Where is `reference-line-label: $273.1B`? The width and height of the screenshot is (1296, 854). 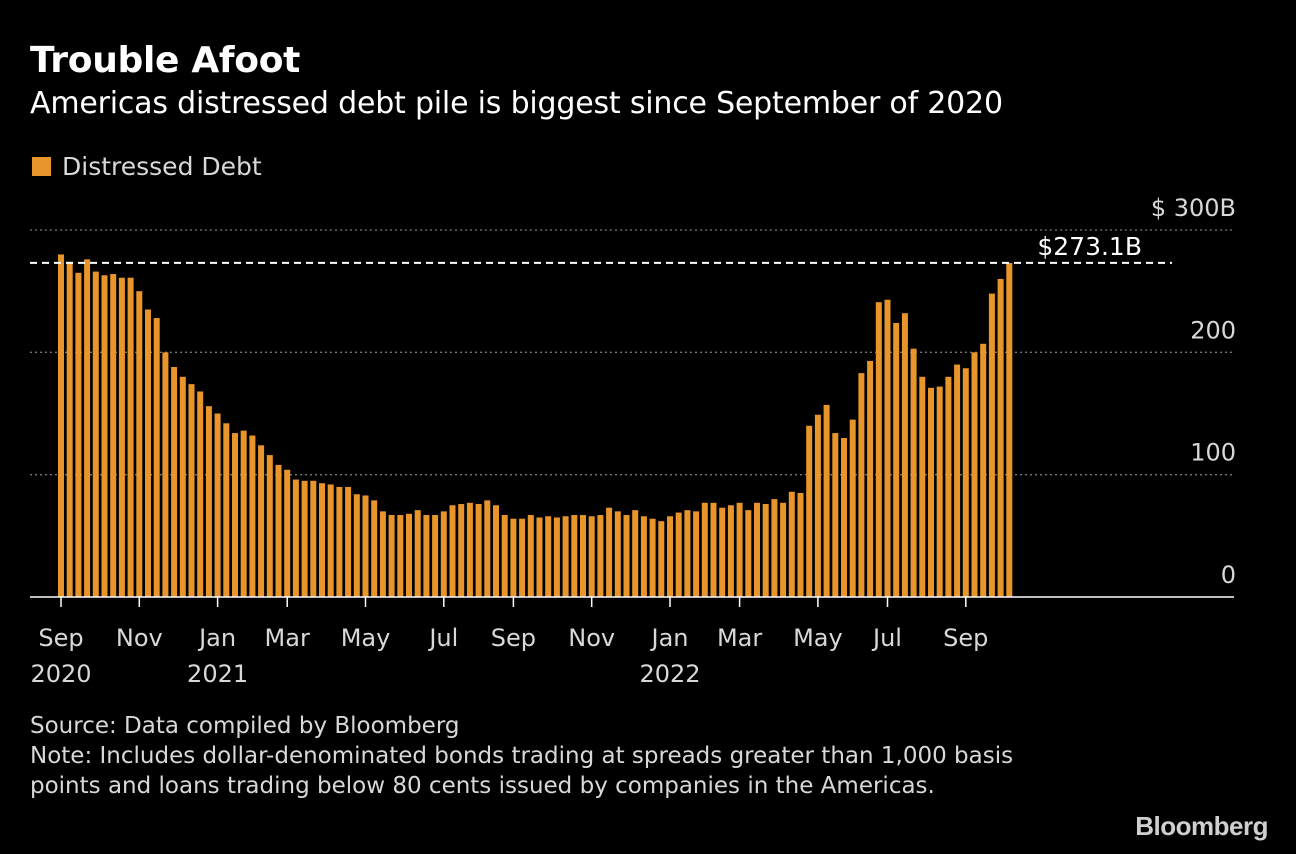 reference-line-label: $273.1B is located at coordinates (1089, 246).